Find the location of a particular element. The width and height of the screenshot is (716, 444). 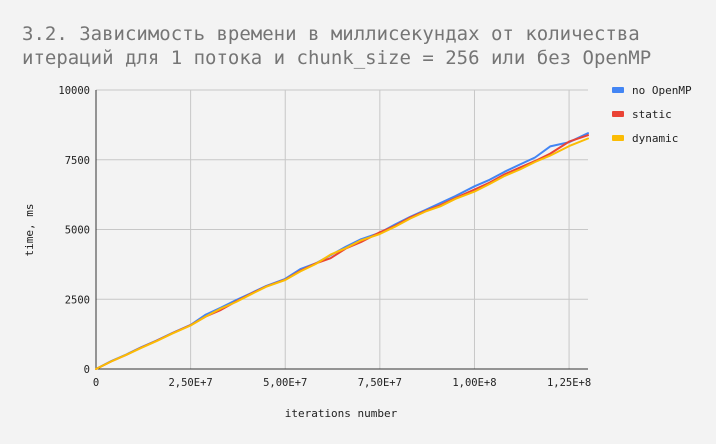

y-axis-label: time, ms is located at coordinates (29, 230).